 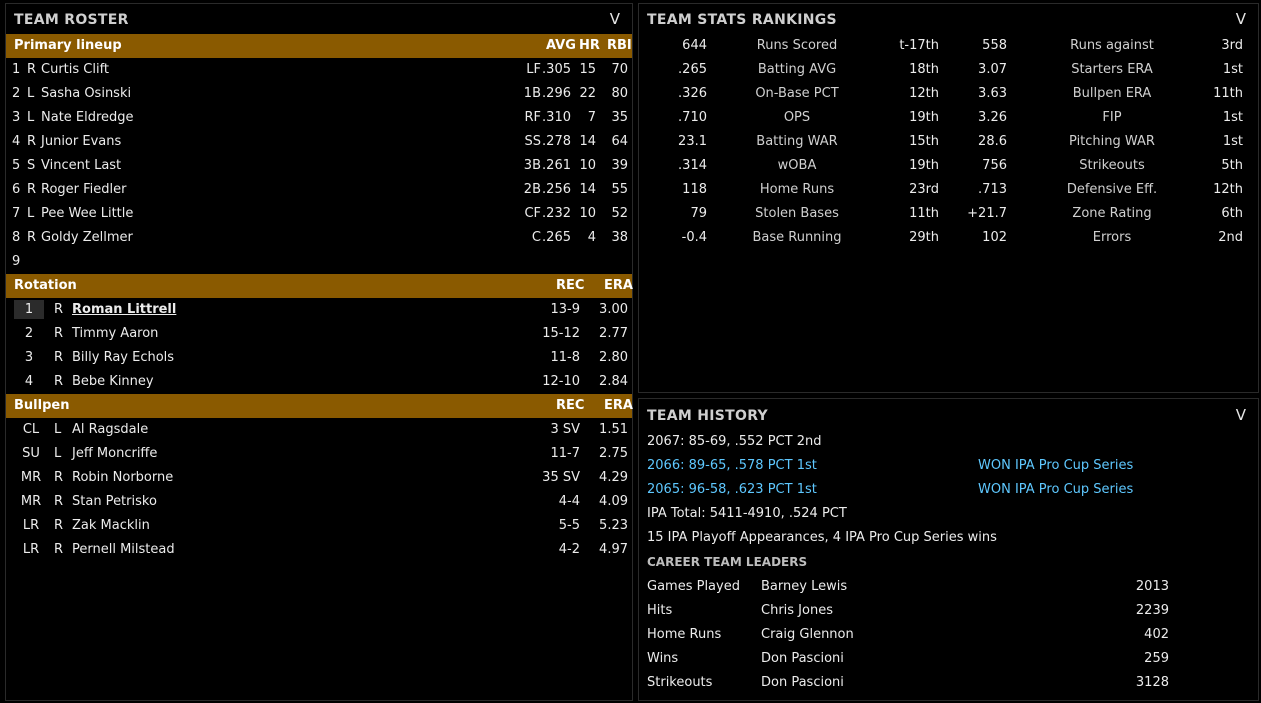 I want to click on stat-label: Home Runs, so click(x=797, y=189).